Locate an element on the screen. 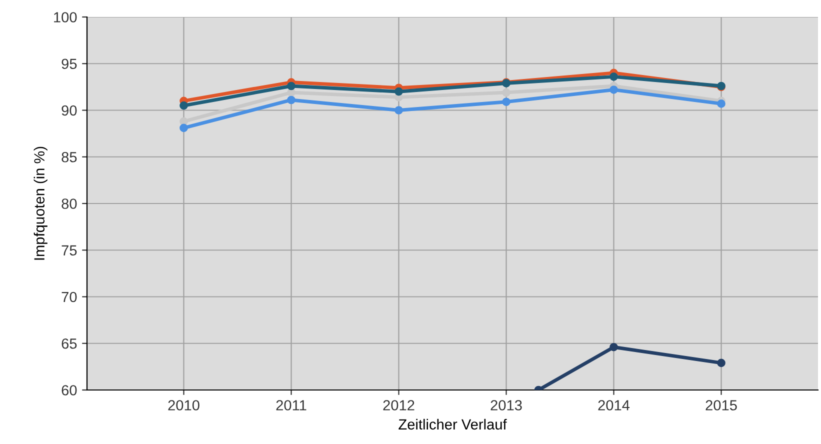 The width and height of the screenshot is (821, 444). y-tick-label: 60 is located at coordinates (69, 390).